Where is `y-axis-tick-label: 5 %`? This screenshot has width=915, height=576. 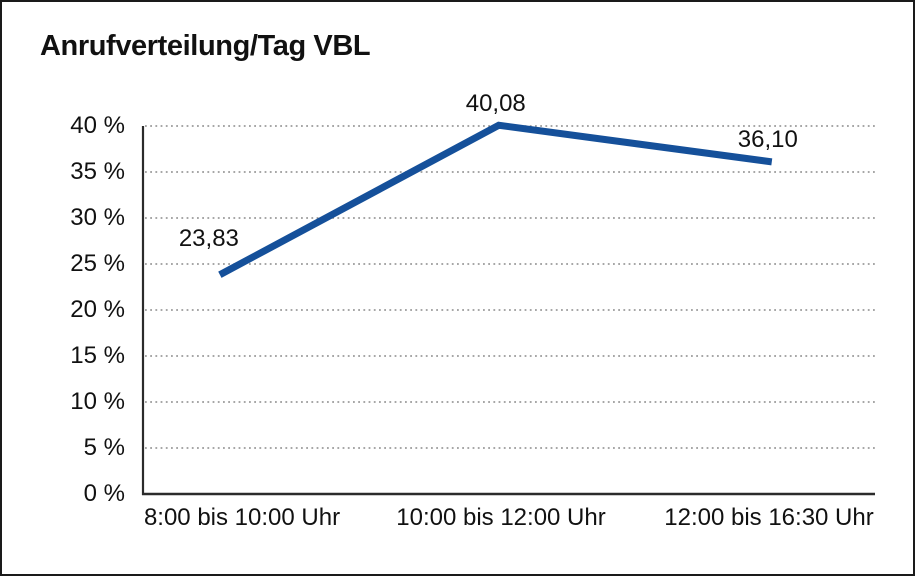 y-axis-tick-label: 5 % is located at coordinates (104, 447).